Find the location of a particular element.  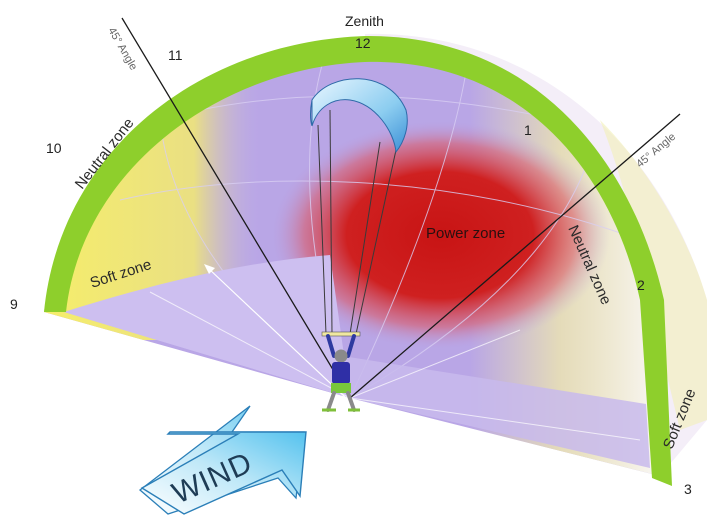

clock-10-label: 10 is located at coordinates (54, 148).